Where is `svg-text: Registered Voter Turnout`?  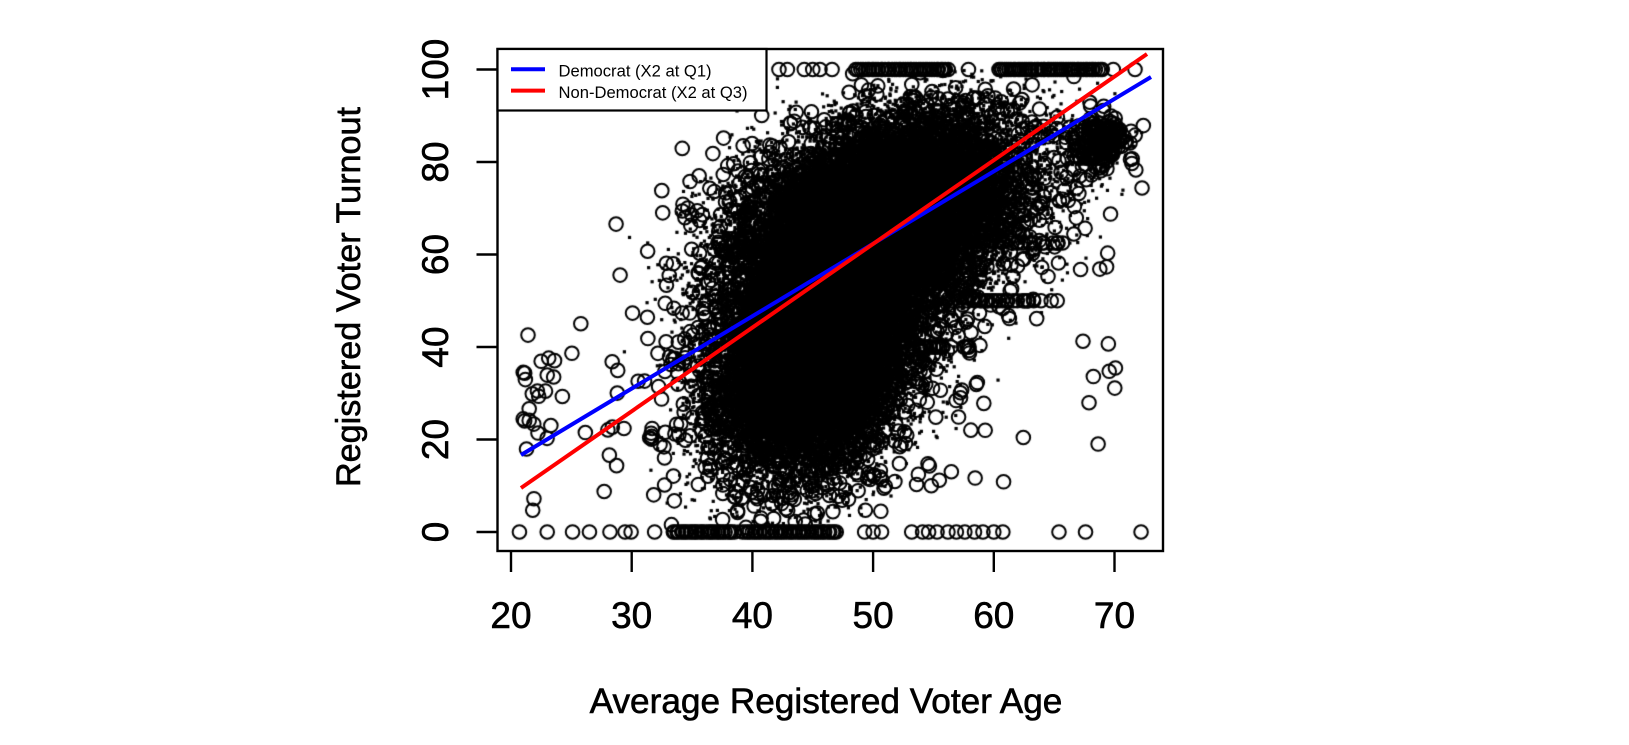
svg-text: Registered Voter Turnout is located at coordinates (349, 296).